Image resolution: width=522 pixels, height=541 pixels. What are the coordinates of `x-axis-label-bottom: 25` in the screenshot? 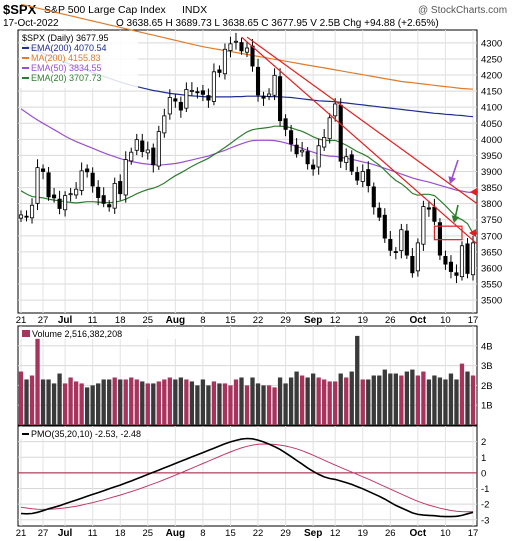 It's located at (147, 533).